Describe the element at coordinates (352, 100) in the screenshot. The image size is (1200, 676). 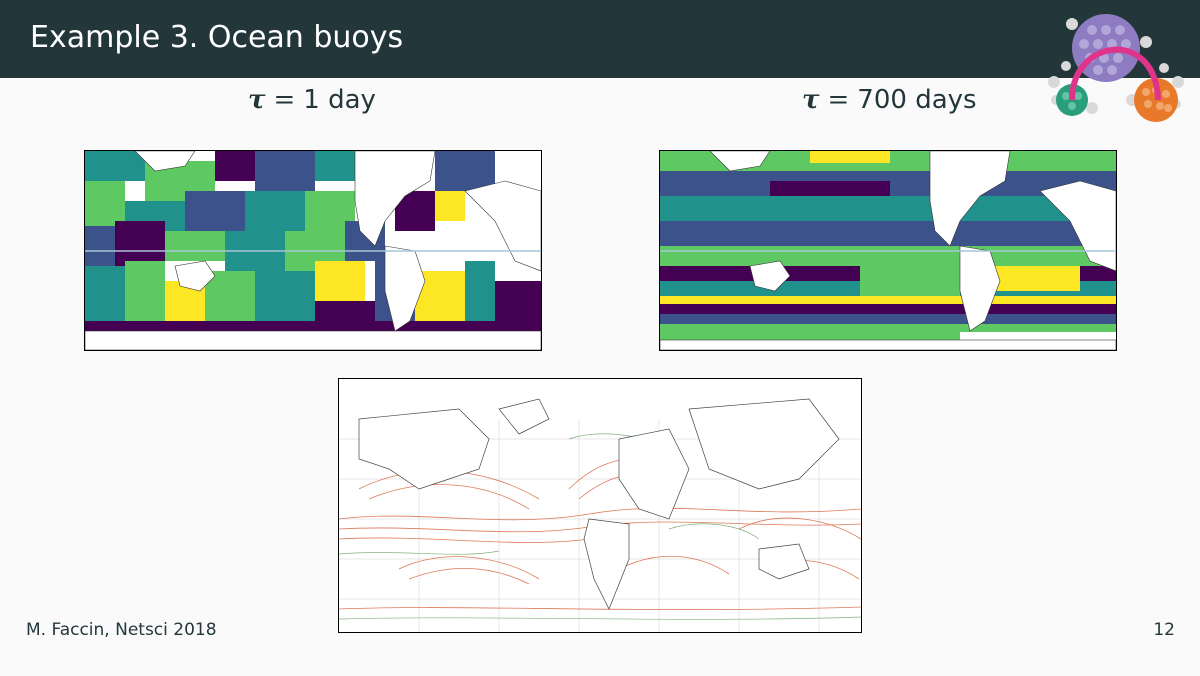
I see `tau-unit: day` at that location.